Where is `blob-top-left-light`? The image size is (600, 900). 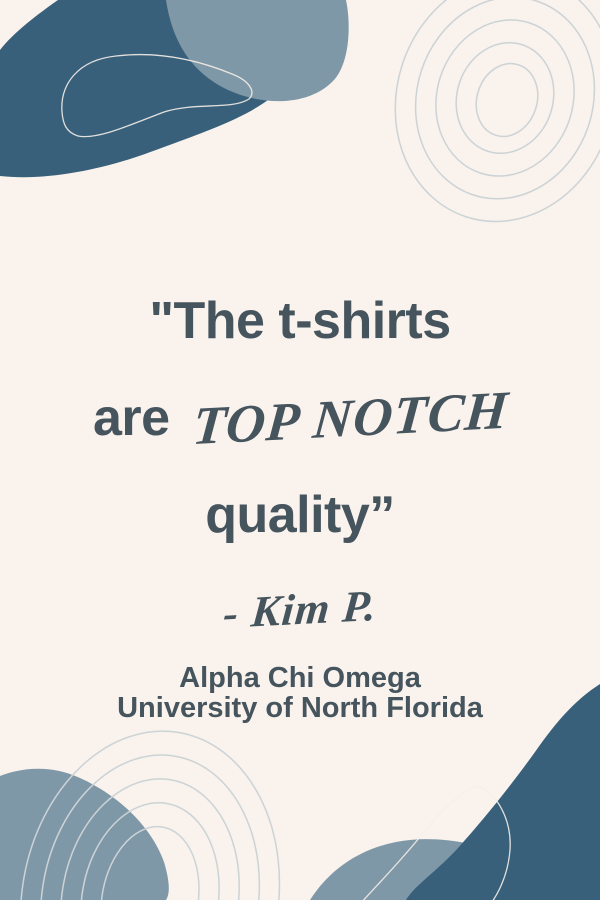
blob-top-left-light is located at coordinates (257, 51).